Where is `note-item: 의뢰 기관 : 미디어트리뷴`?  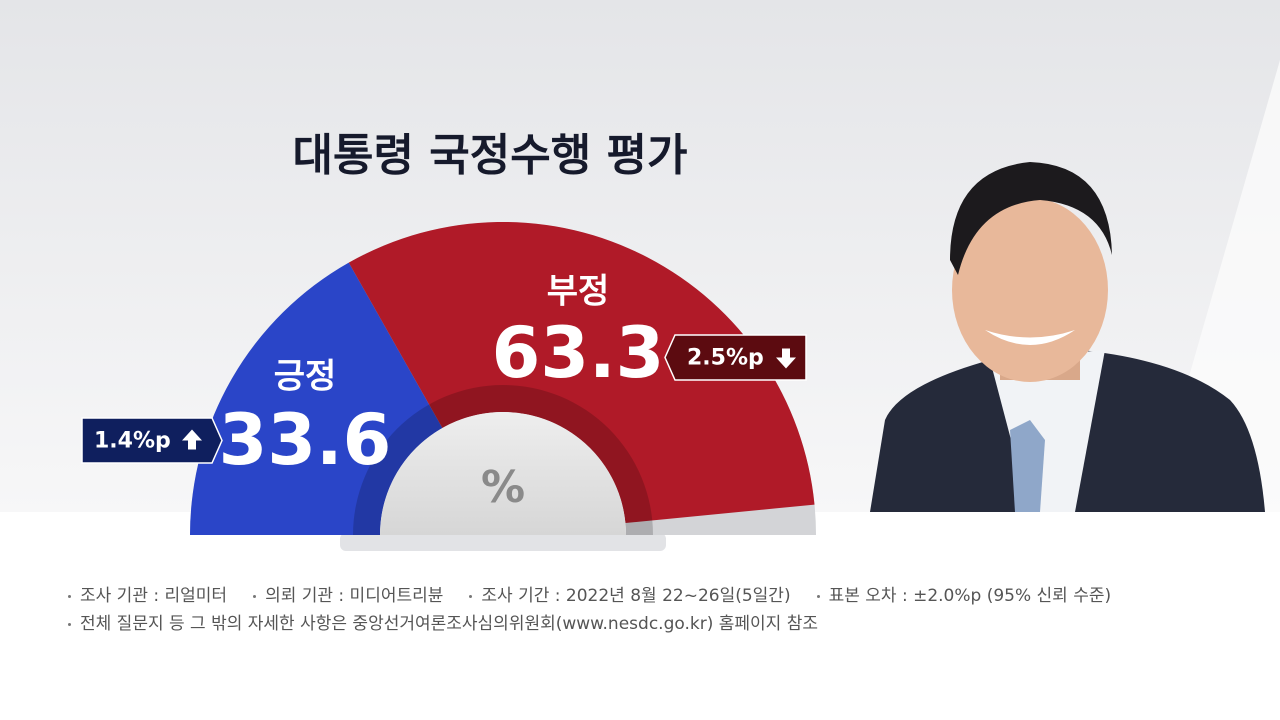 note-item: 의뢰 기관 : 미디어트리뷴 is located at coordinates (348, 596).